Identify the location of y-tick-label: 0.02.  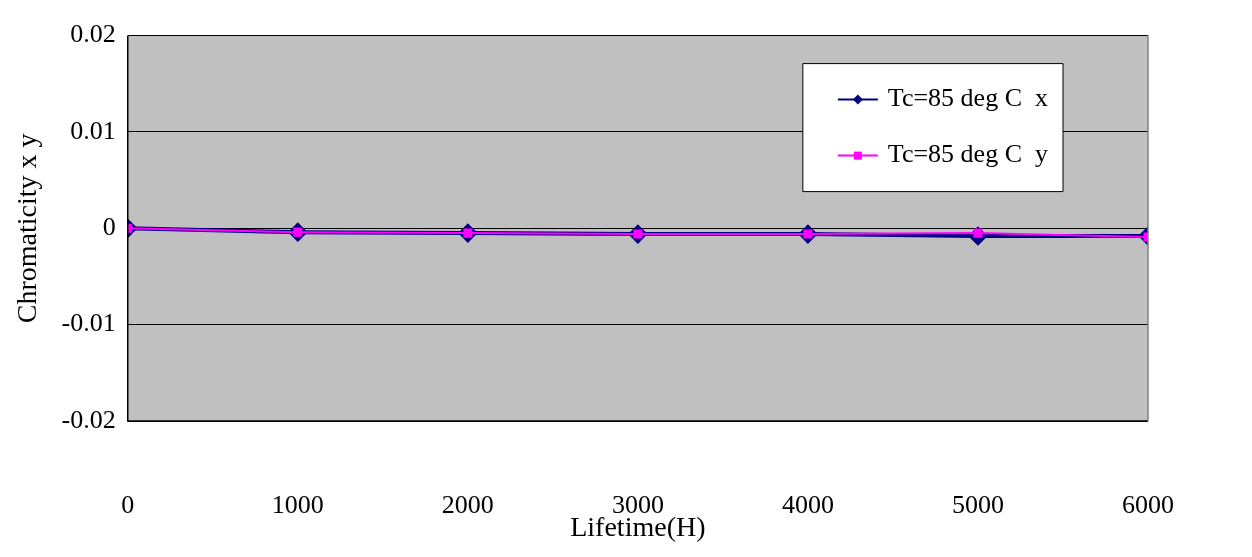
(93, 34).